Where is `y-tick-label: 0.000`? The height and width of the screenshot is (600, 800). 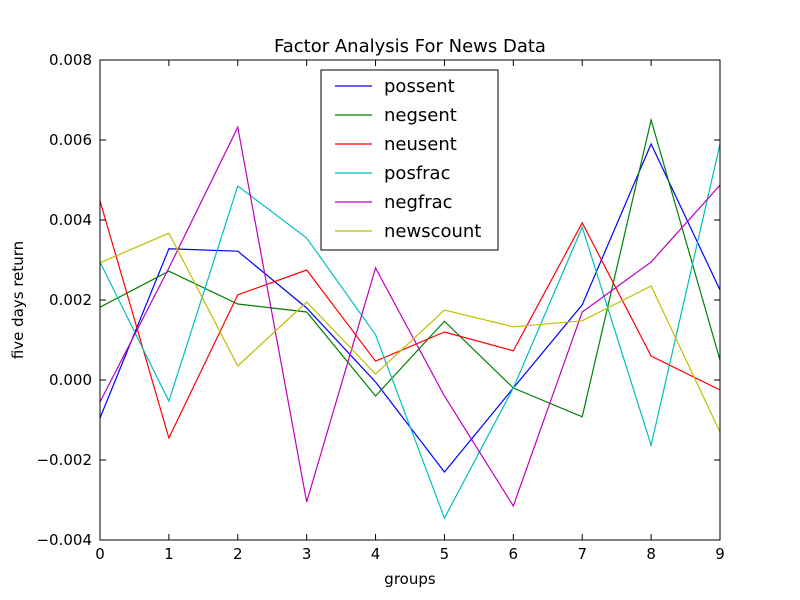
y-tick-label: 0.000 is located at coordinates (70, 380).